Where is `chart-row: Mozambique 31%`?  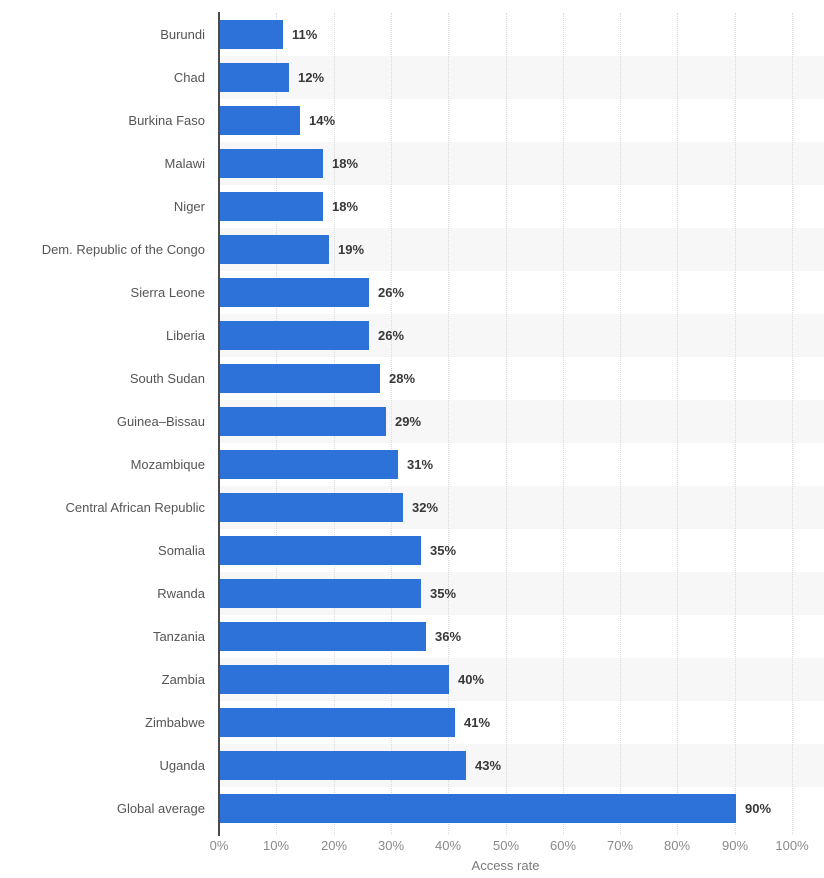 chart-row: Mozambique 31% is located at coordinates (412, 464).